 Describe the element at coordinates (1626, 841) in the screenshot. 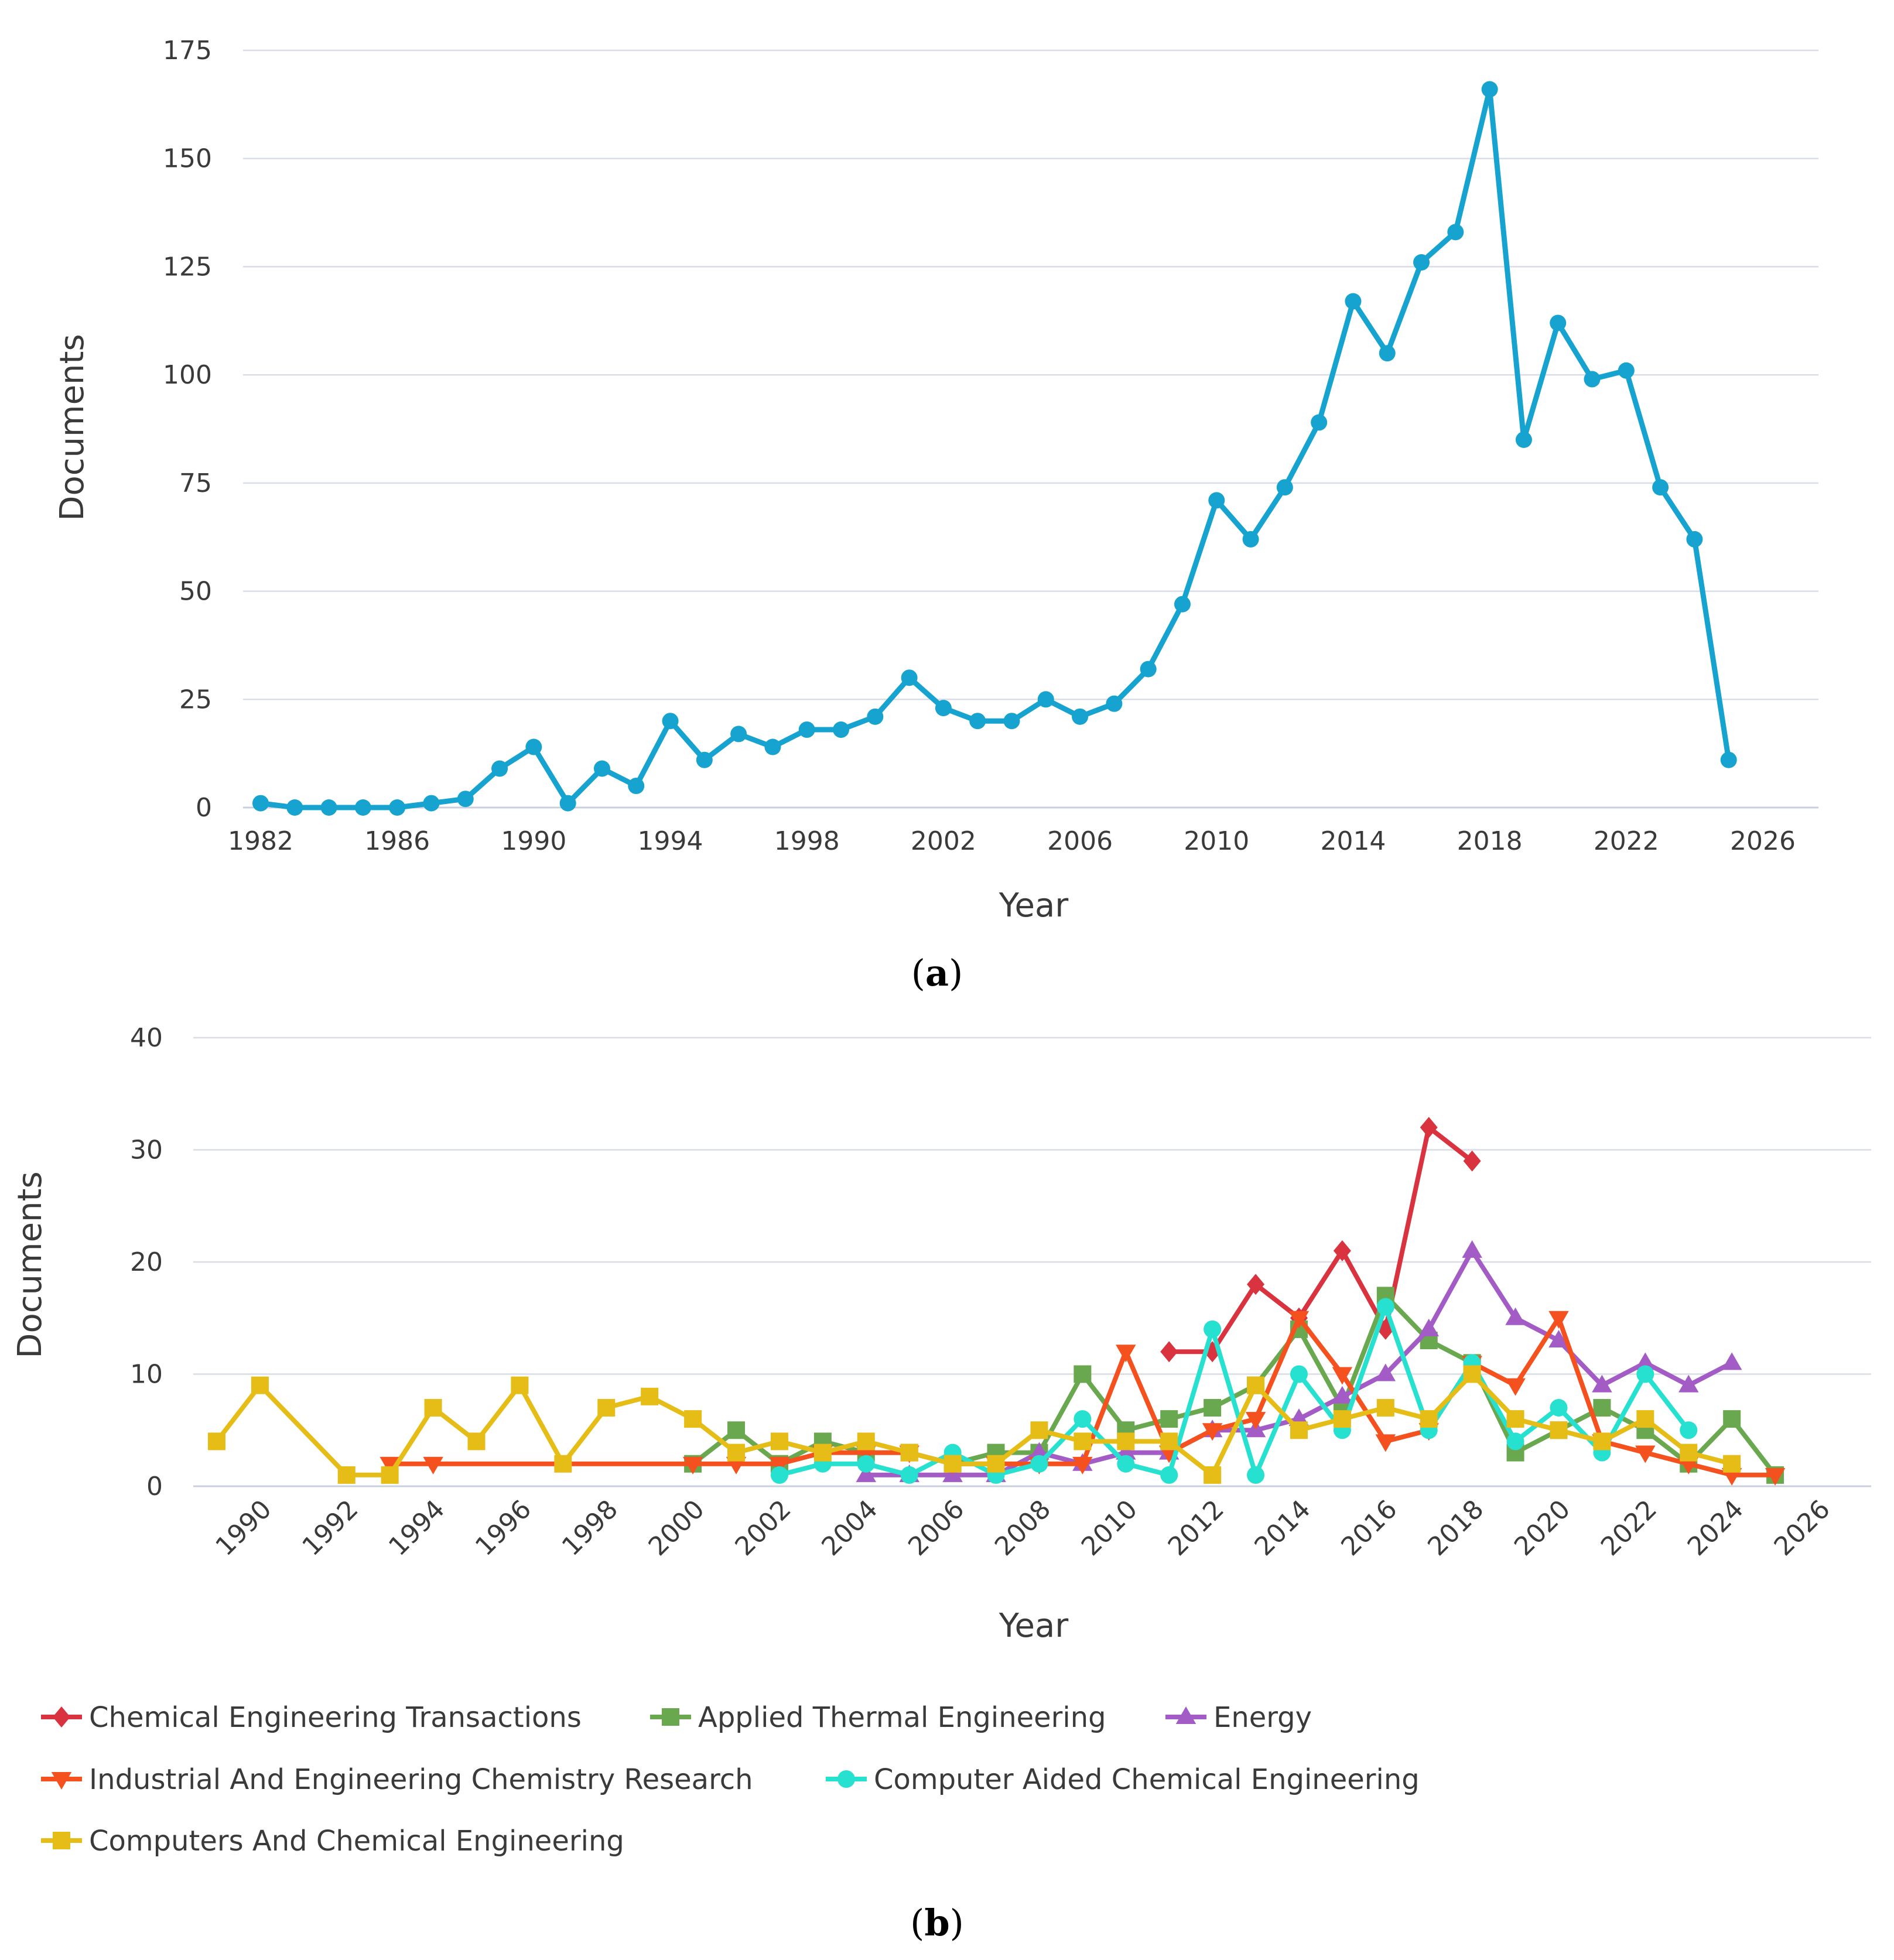

I see `x-tick-label: 2022` at that location.